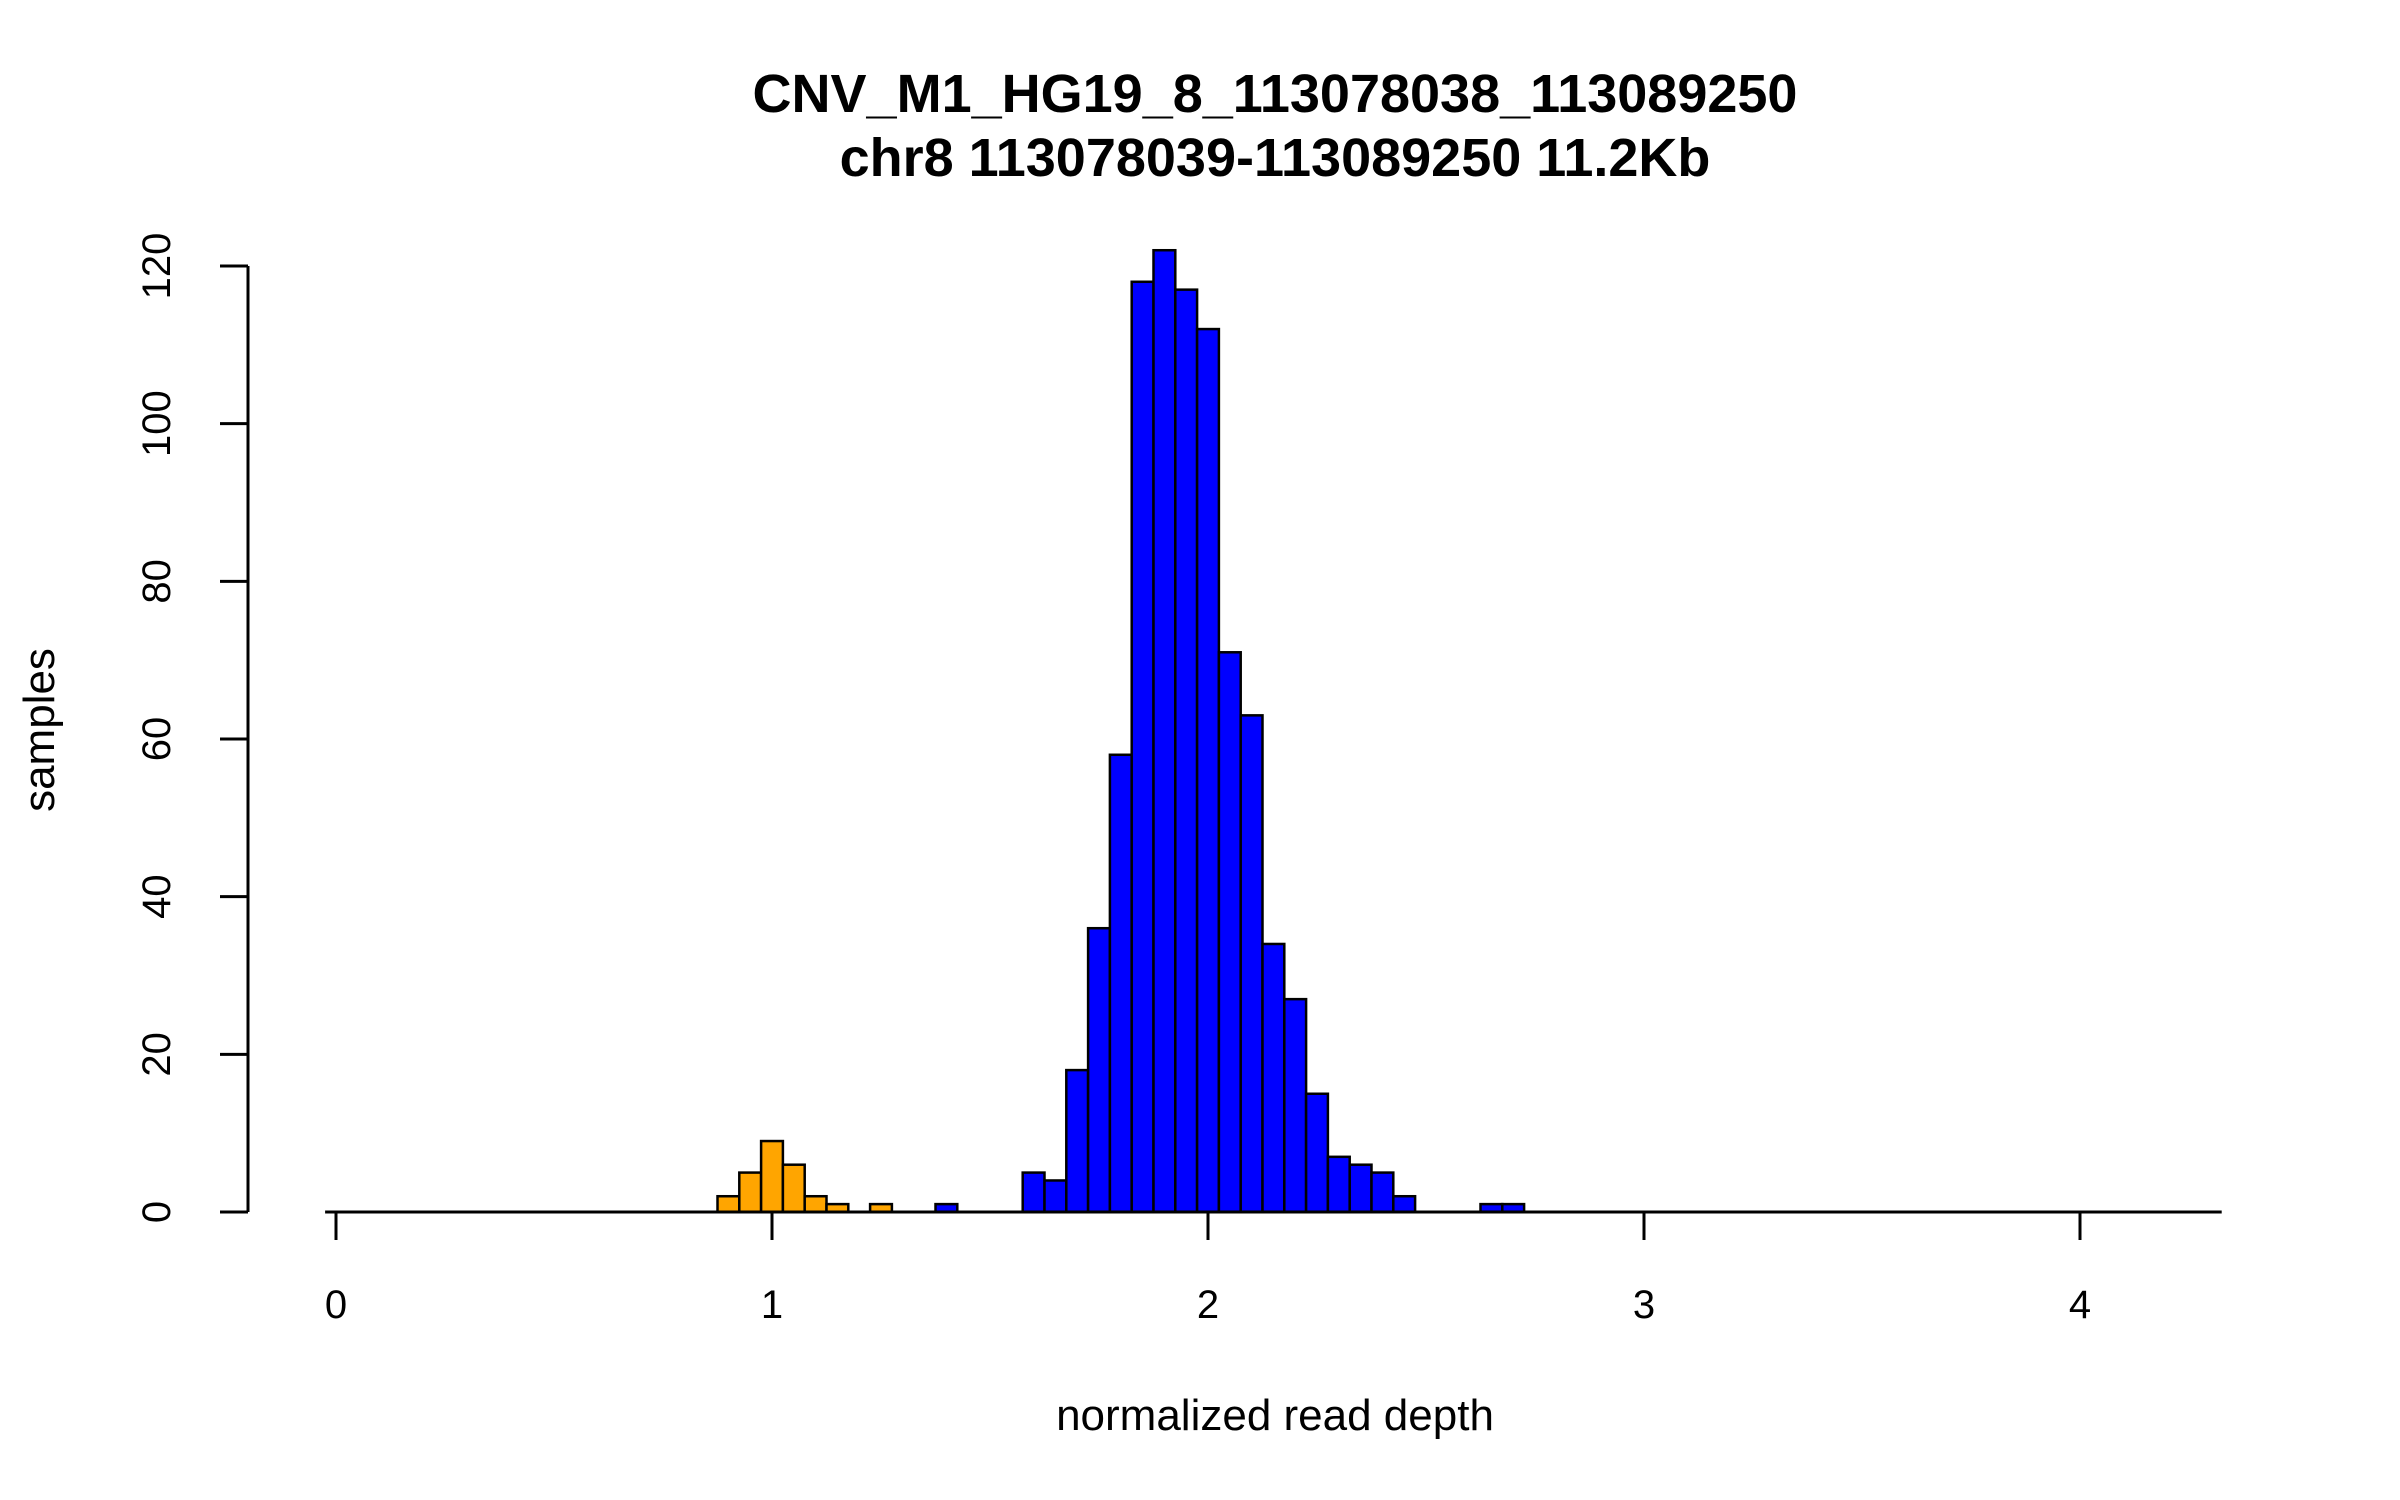 The width and height of the screenshot is (2400, 1500). Describe the element at coordinates (336, 1305) in the screenshot. I see `x-tick-label: 0` at that location.